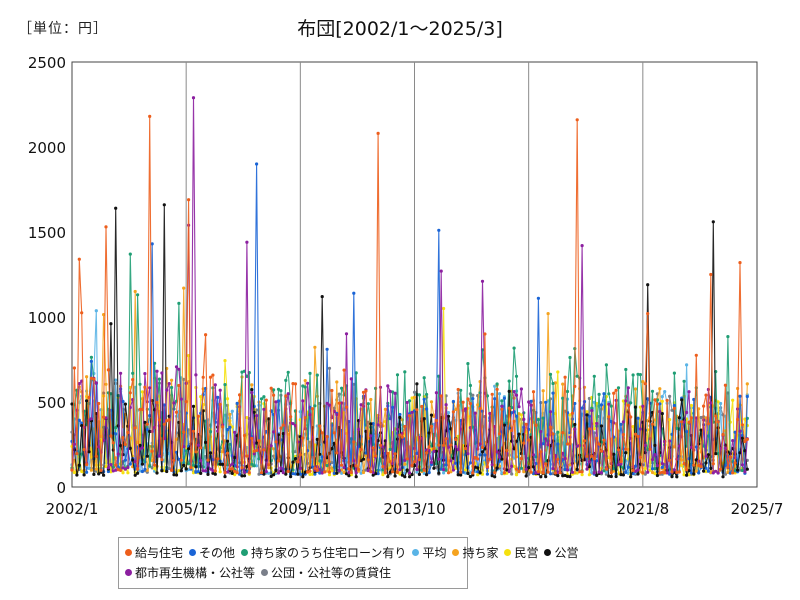 The height and width of the screenshot is (600, 800). I want to click on x-tick-label: 2005/12, so click(186, 509).